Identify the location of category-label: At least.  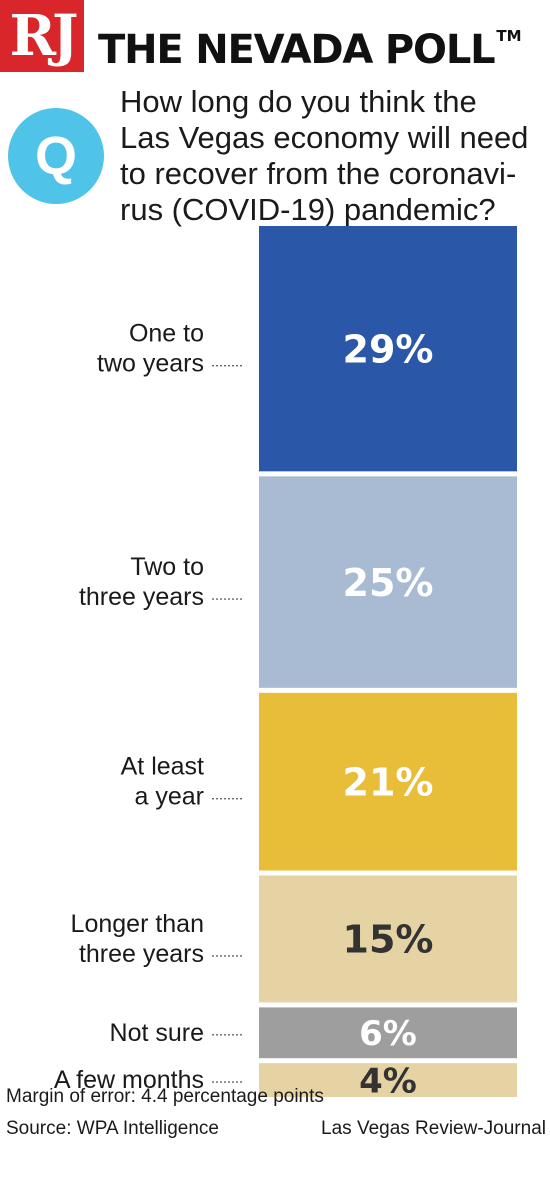
(162, 767).